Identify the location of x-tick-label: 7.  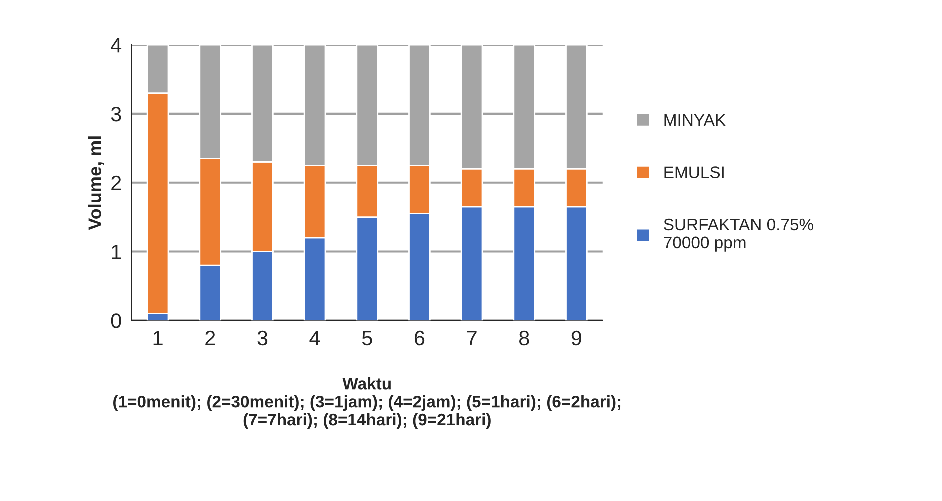
(472, 338).